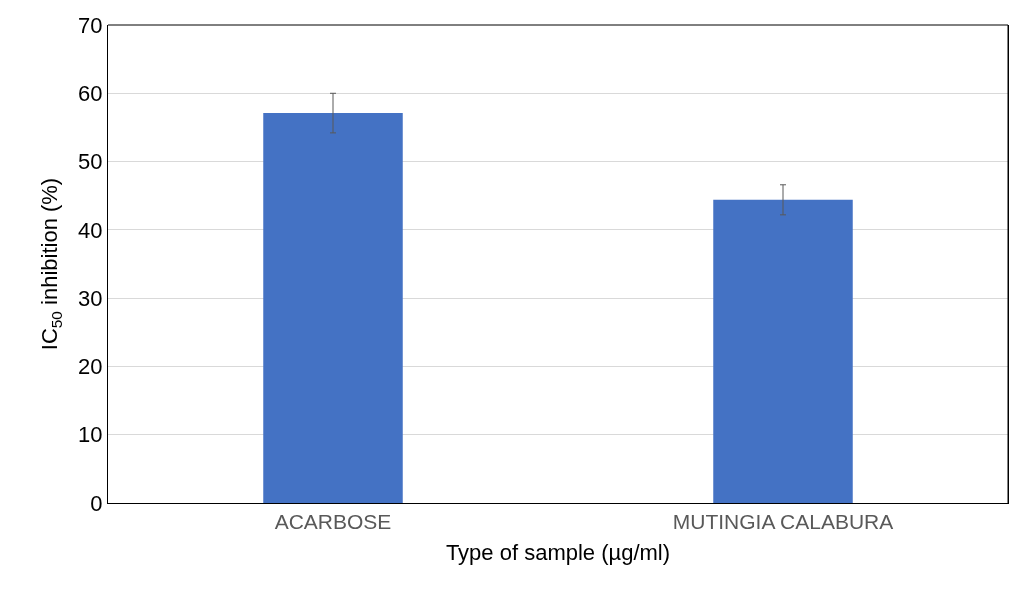 This screenshot has width=1010, height=592. What do you see at coordinates (90, 435) in the screenshot?
I see `y-tick-label: 10` at bounding box center [90, 435].